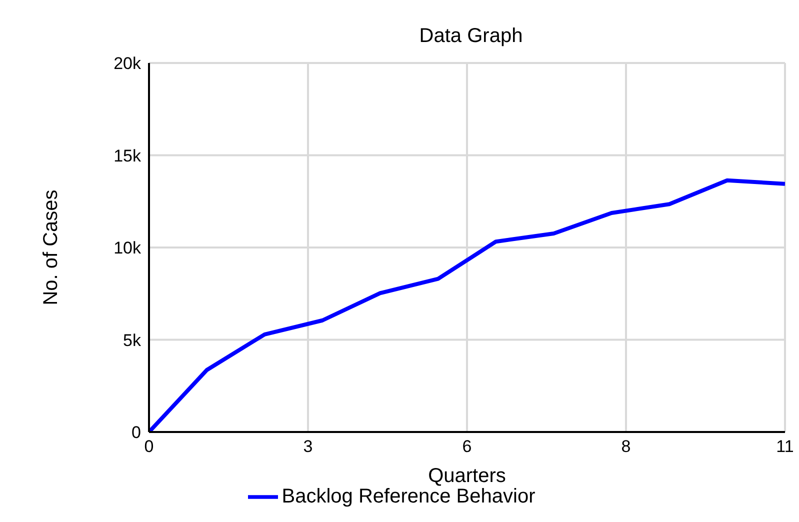 The image size is (799, 522). I want to click on x-tick-label: 6, so click(467, 446).